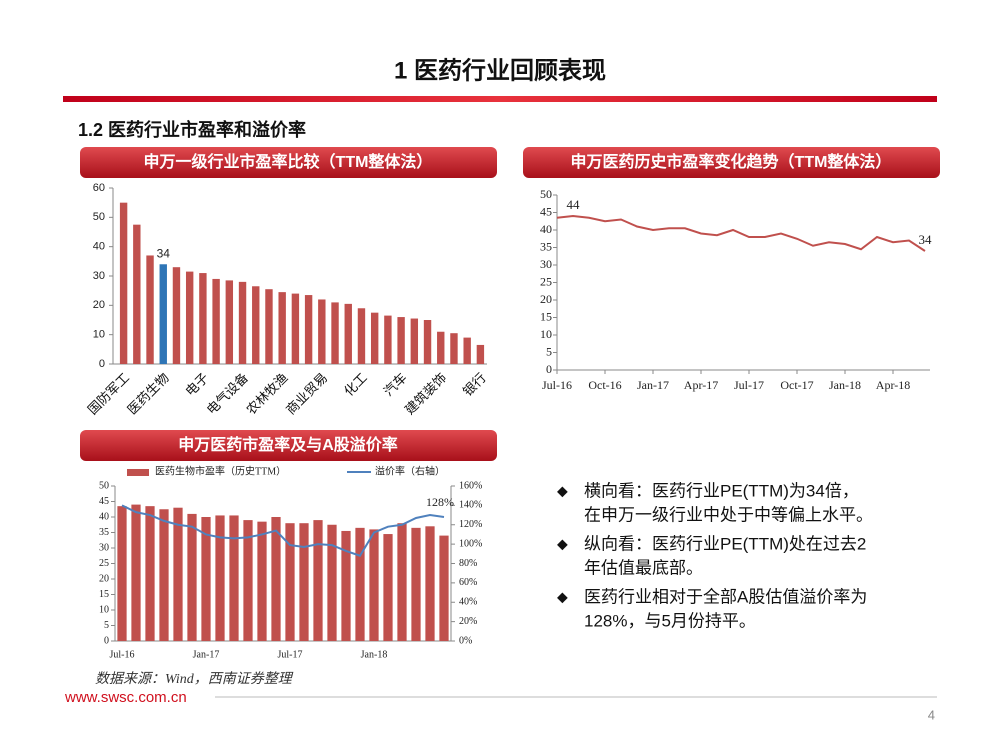 Image resolution: width=1000 pixels, height=750 pixels. What do you see at coordinates (196, 384) in the screenshot?
I see `x-tick-label: 电子` at bounding box center [196, 384].